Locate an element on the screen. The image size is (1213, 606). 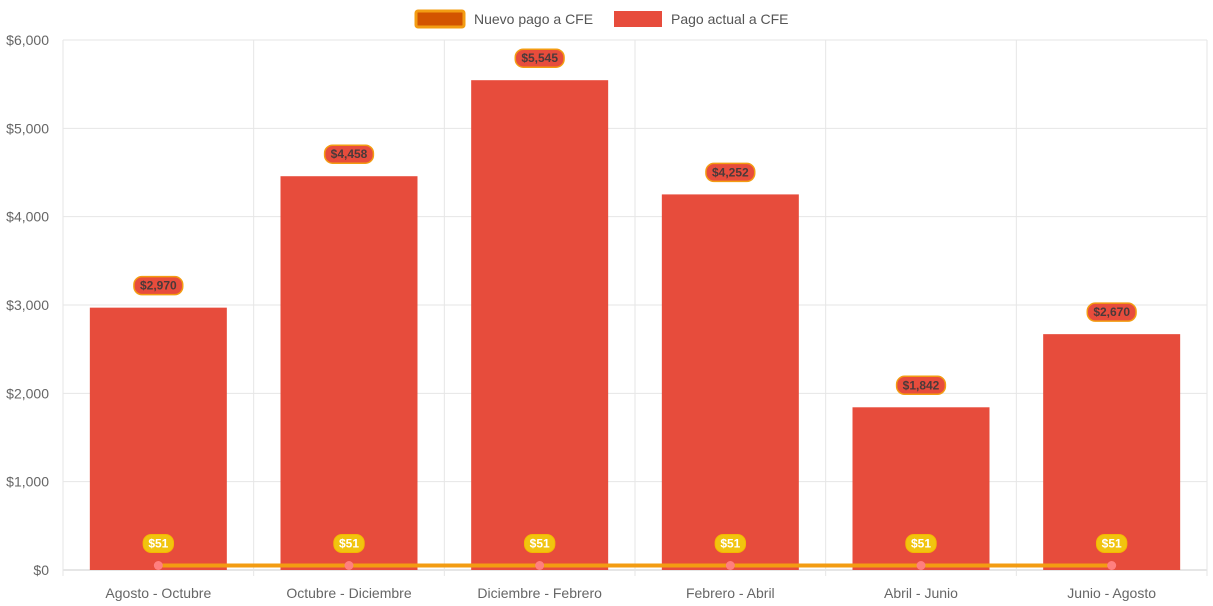
y-tick-label: $4,000 is located at coordinates (27, 217).